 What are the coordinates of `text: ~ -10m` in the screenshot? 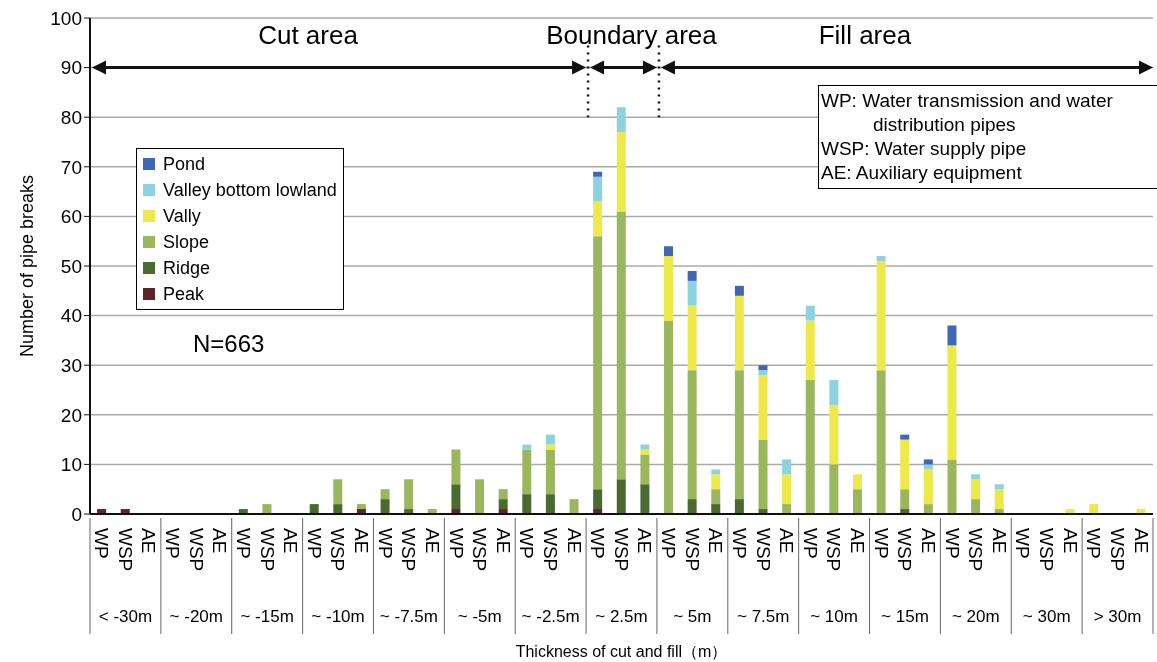 It's located at (338, 616).